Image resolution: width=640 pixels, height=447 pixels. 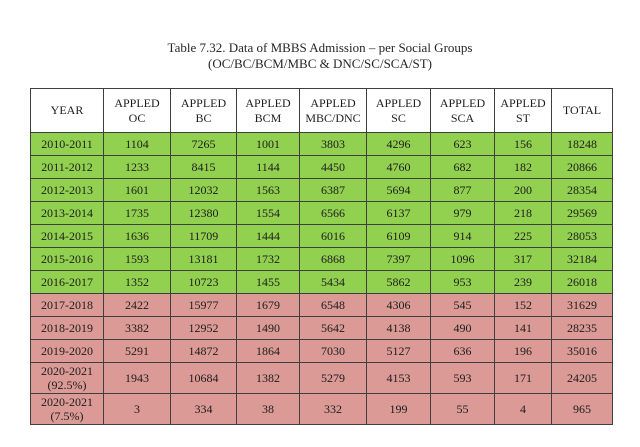 What do you see at coordinates (398, 236) in the screenshot?
I see `value-cell: 6109` at bounding box center [398, 236].